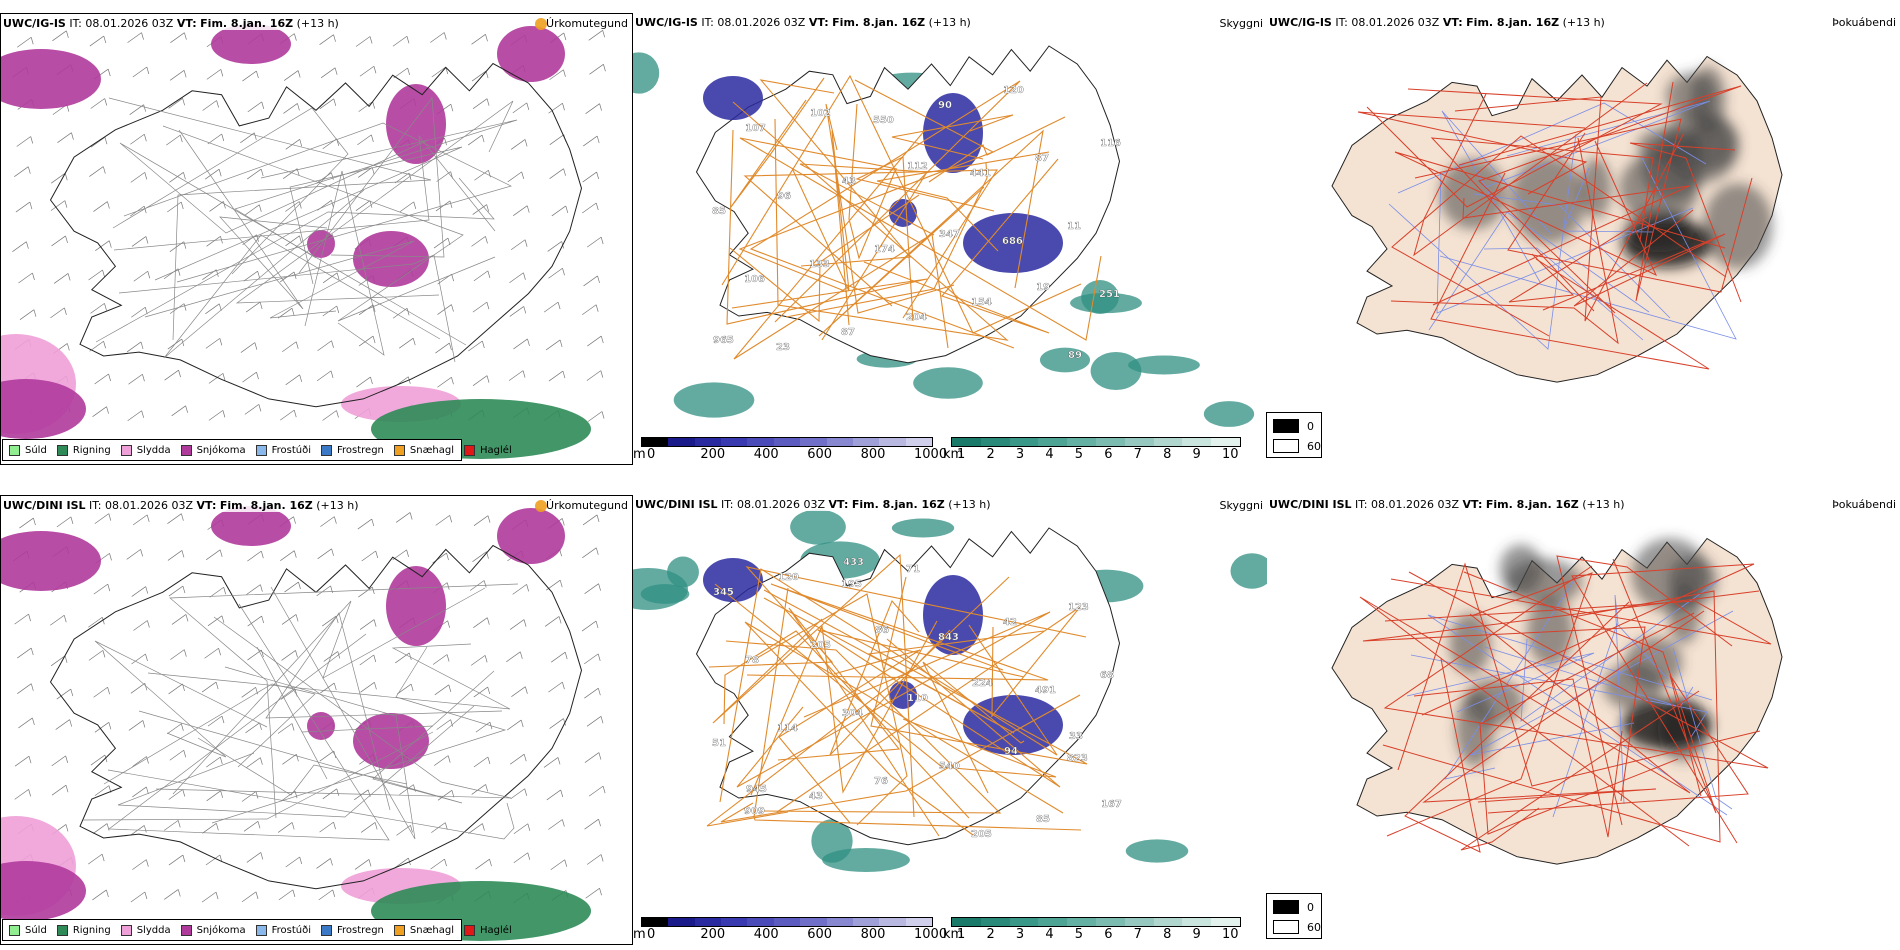 The width and height of the screenshot is (1900, 950). I want to click on colorbar-tick: 10, so click(1230, 934).